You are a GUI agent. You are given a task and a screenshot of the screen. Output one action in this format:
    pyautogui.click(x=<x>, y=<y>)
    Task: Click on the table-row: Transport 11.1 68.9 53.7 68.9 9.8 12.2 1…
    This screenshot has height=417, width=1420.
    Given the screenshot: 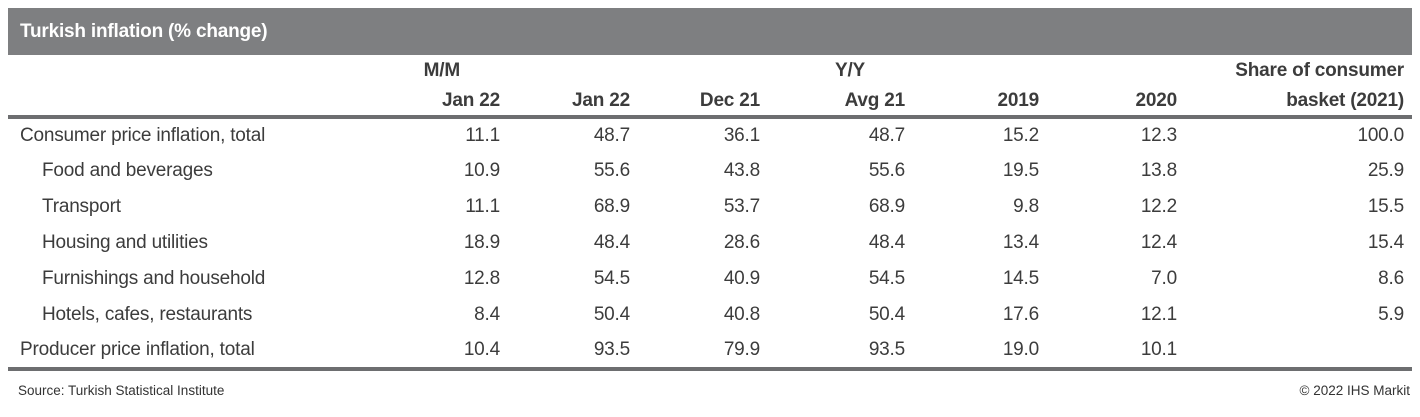 What is the action you would take?
    pyautogui.click(x=710, y=207)
    